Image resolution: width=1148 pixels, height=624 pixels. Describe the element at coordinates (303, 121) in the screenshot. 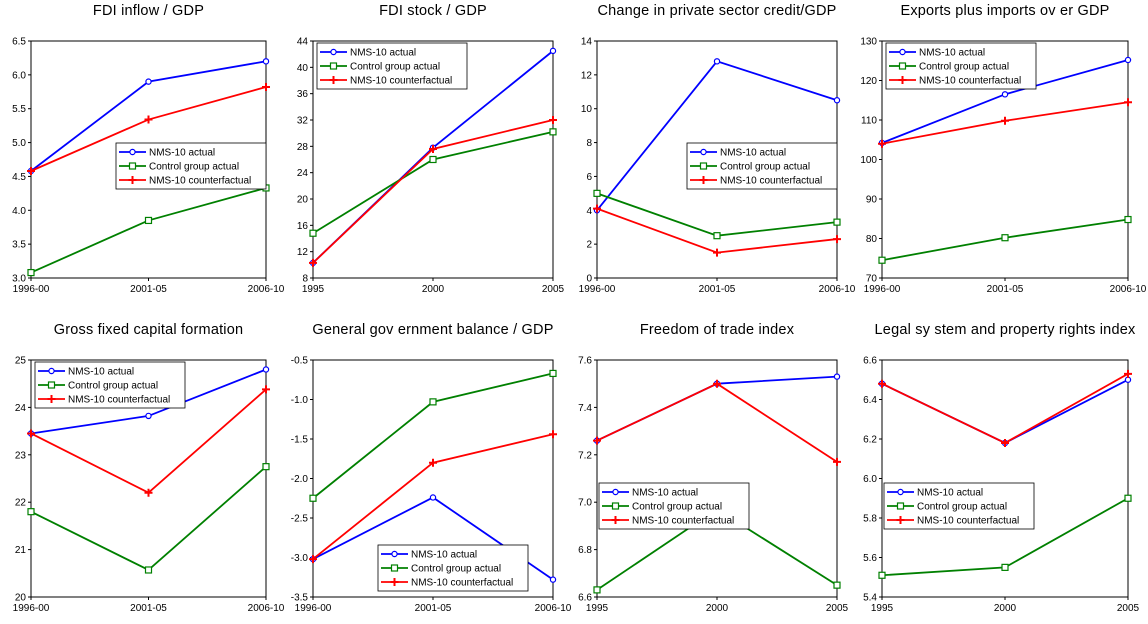

I see `y-tick-label: 32` at that location.